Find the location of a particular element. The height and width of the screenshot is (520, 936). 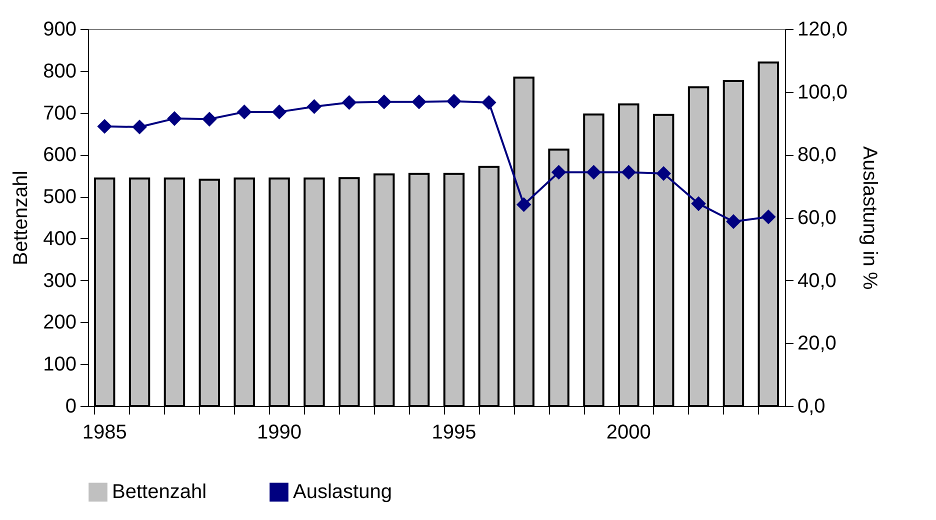

y2-tick-label: 20,0 is located at coordinates (817, 343).